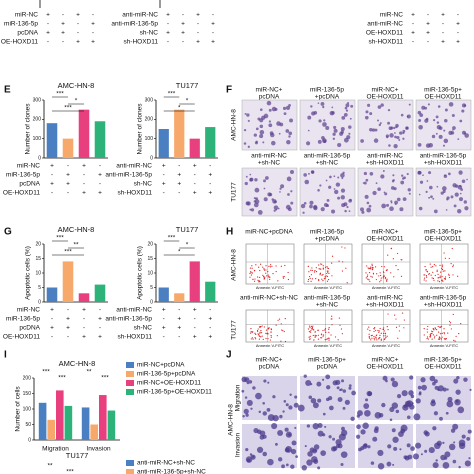  Describe the element at coordinates (234, 330) in the screenshot. I see `row-label: TU177` at that location.